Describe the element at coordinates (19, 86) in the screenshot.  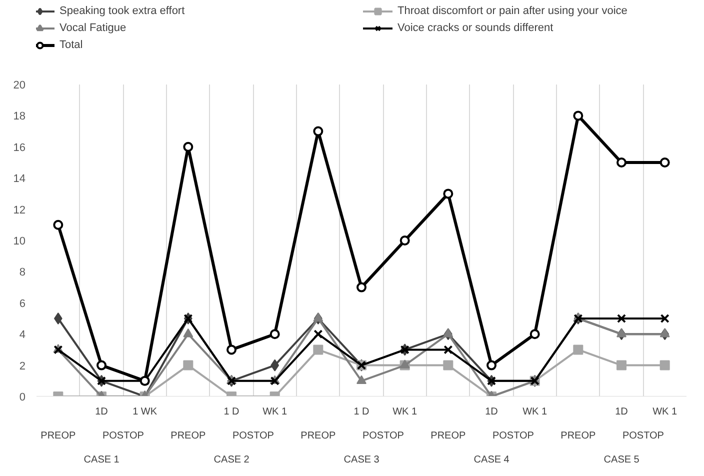
I see `y-tick-label: 20` at that location.